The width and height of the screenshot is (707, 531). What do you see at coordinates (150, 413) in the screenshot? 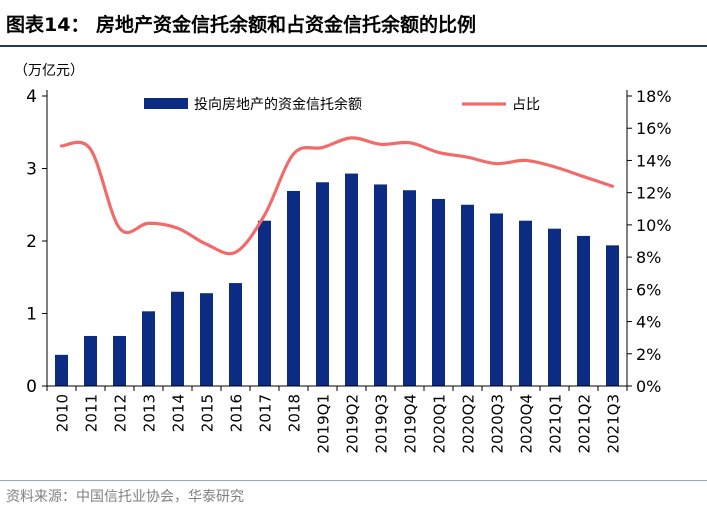
I see `x-tick-label: 2013` at bounding box center [150, 413].